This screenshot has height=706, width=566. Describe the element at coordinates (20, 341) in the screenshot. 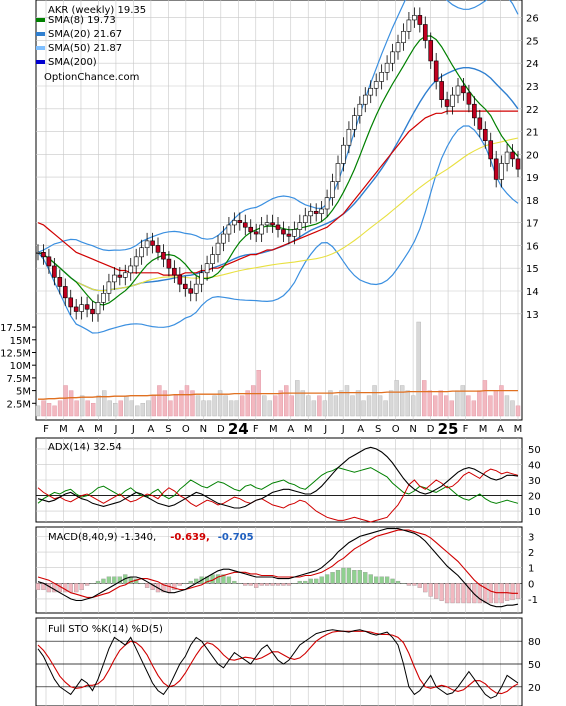

I see `volume-tick-label: 15M` at that location.